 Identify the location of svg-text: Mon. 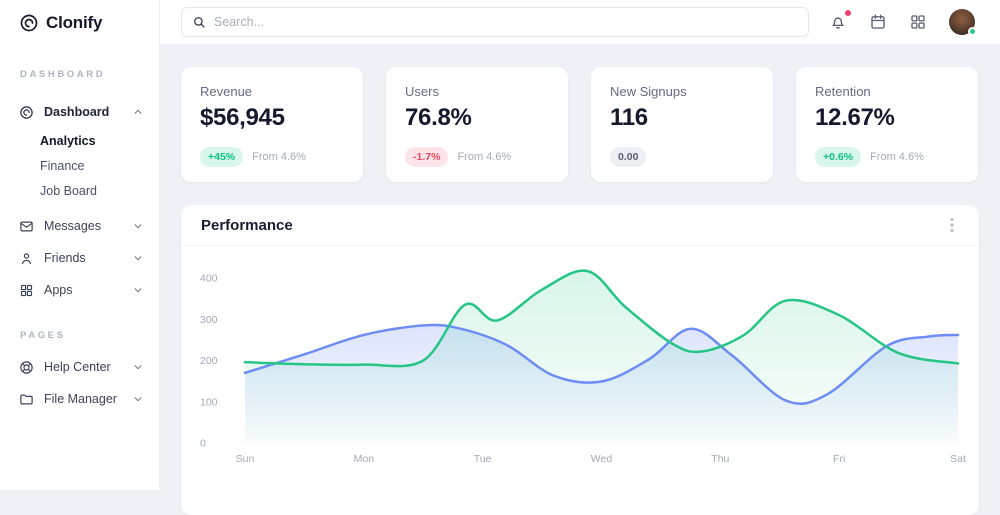
(364, 459).